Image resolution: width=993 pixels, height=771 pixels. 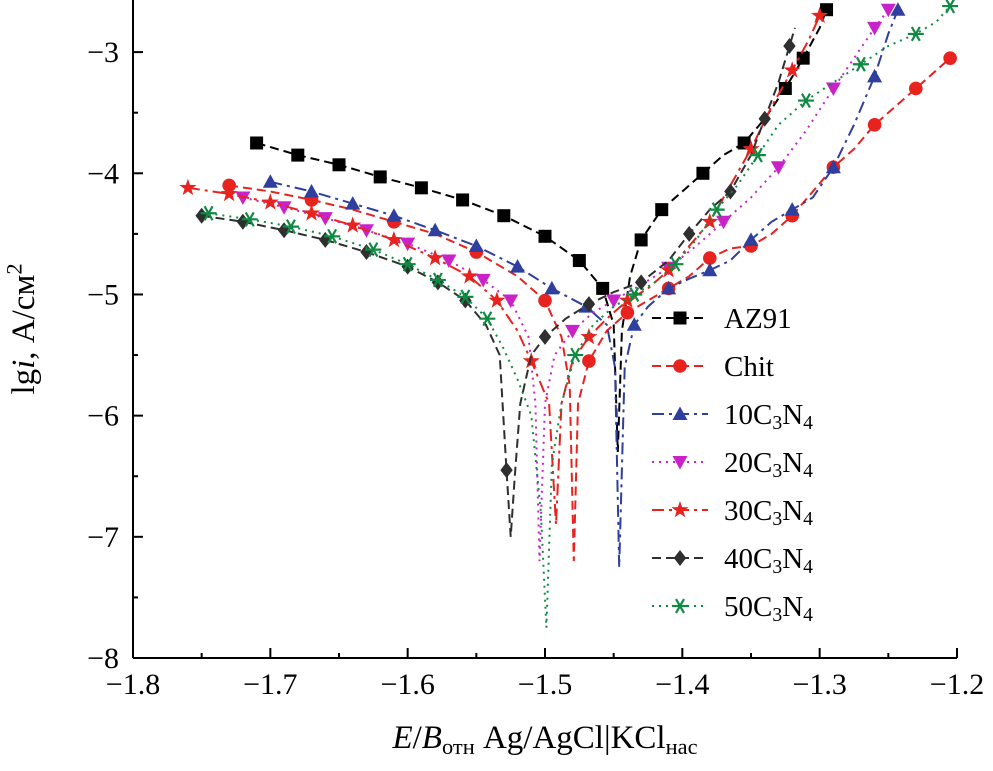 I want to click on x-tick-label: −1.8, so click(x=133, y=684).